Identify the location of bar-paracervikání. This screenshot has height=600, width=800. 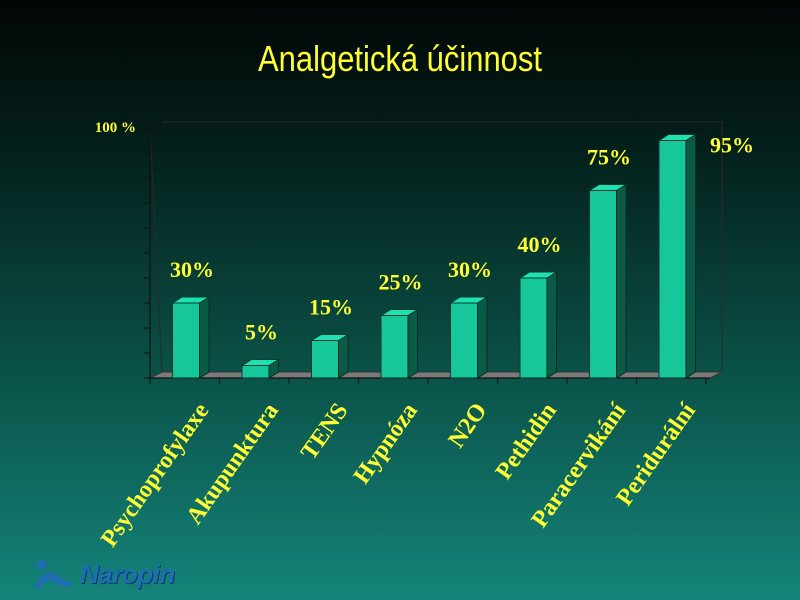
(607, 281).